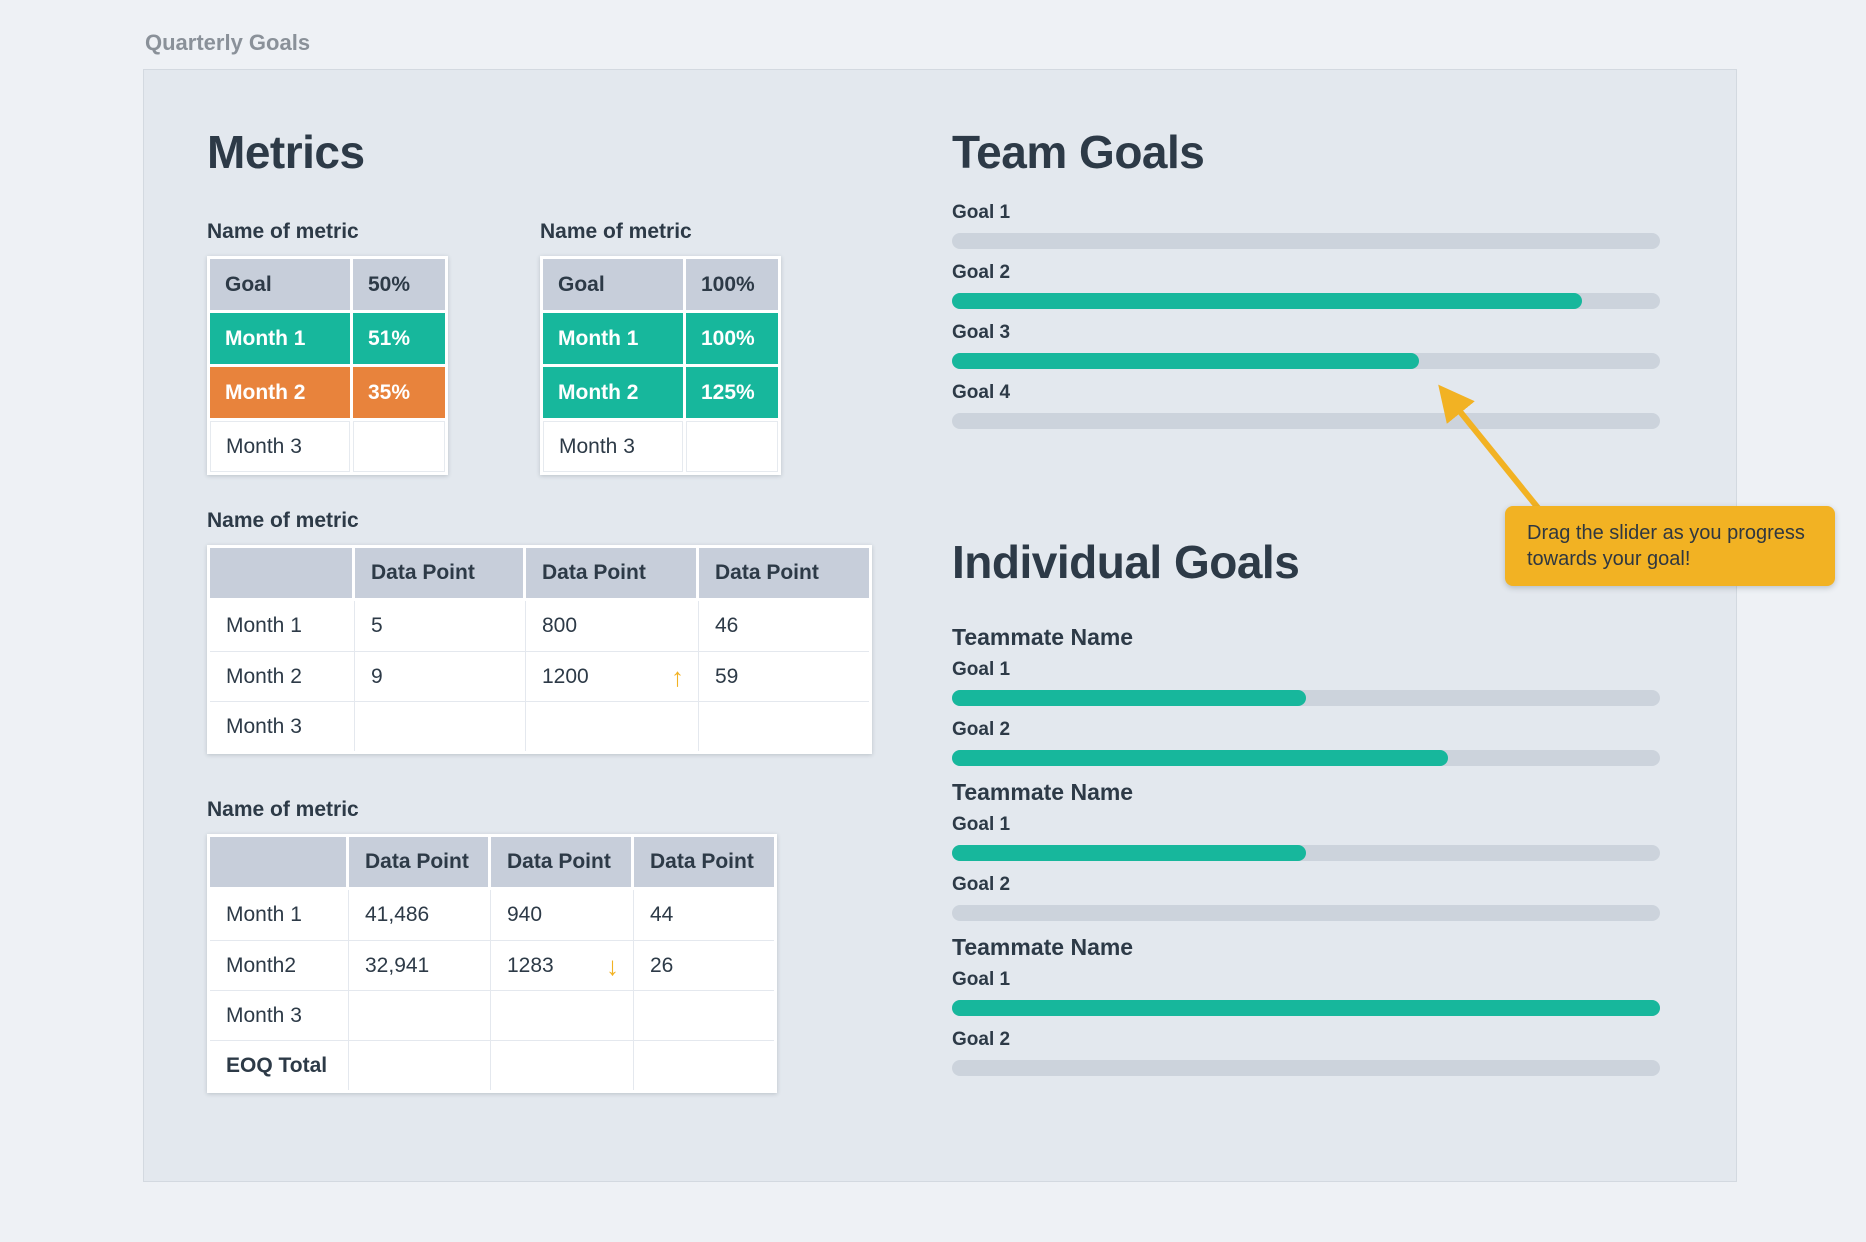 This screenshot has height=1242, width=1866. I want to click on metric-value-cell: 125%, so click(732, 392).